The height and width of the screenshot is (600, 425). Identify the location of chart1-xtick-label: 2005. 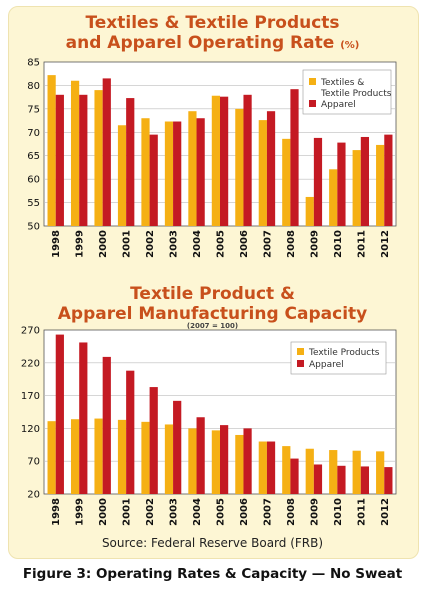
(221, 244).